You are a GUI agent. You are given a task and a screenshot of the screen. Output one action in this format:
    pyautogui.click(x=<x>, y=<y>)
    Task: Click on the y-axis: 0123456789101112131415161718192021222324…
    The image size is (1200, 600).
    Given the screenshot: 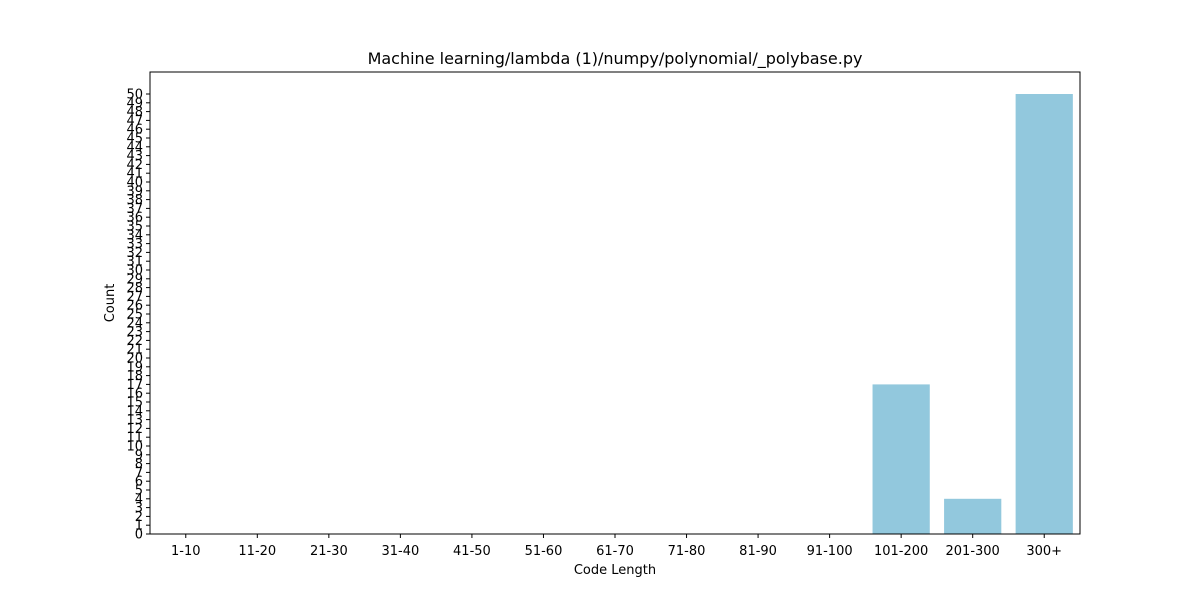 What is the action you would take?
    pyautogui.click(x=138, y=315)
    